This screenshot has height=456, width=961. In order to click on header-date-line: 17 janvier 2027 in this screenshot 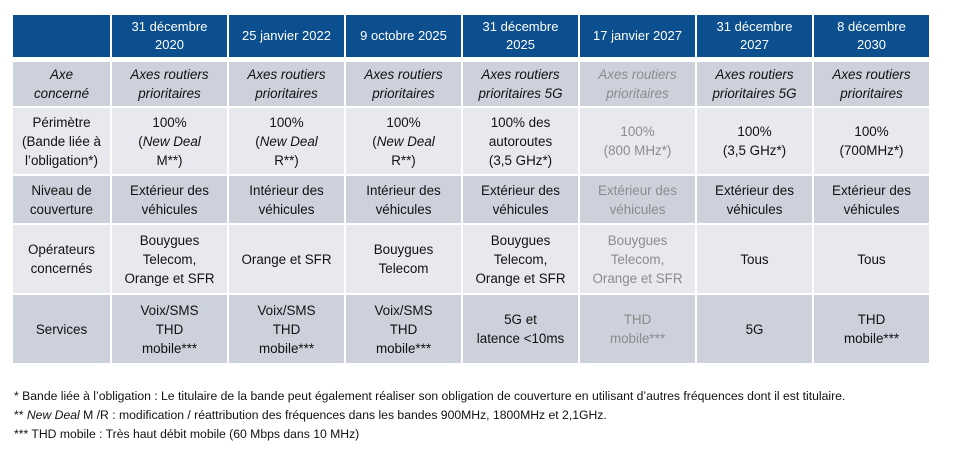, I will do `click(637, 35)`.